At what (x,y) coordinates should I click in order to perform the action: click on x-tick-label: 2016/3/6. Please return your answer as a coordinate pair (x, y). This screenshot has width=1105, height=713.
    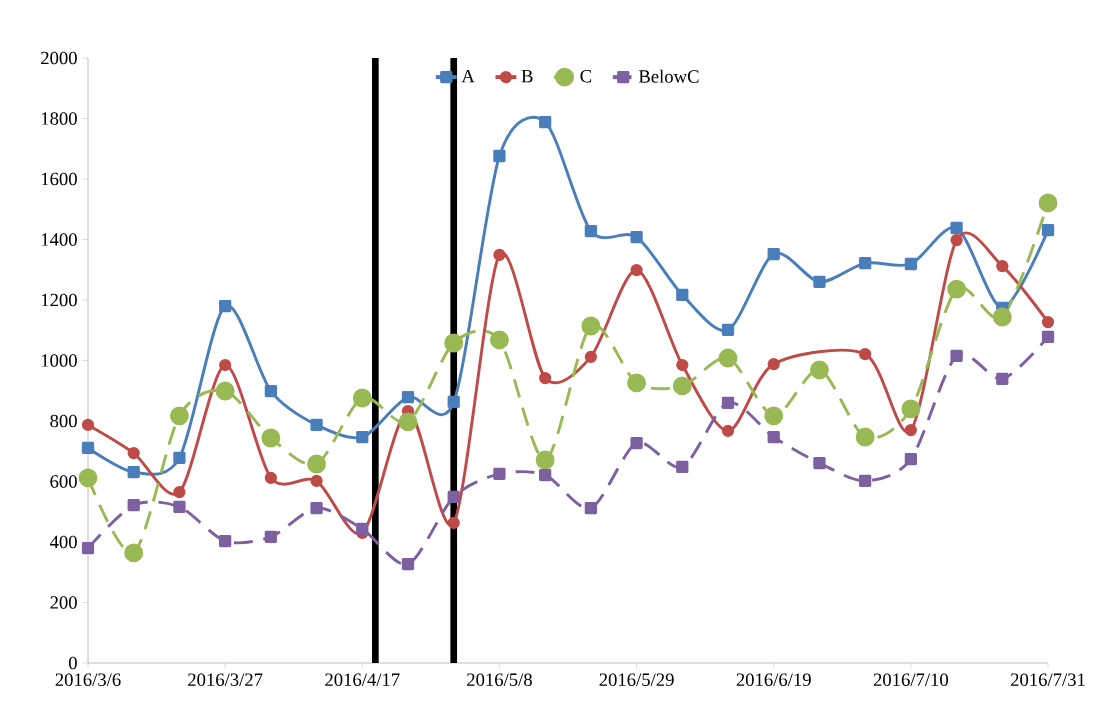
    Looking at the image, I should click on (88, 679).